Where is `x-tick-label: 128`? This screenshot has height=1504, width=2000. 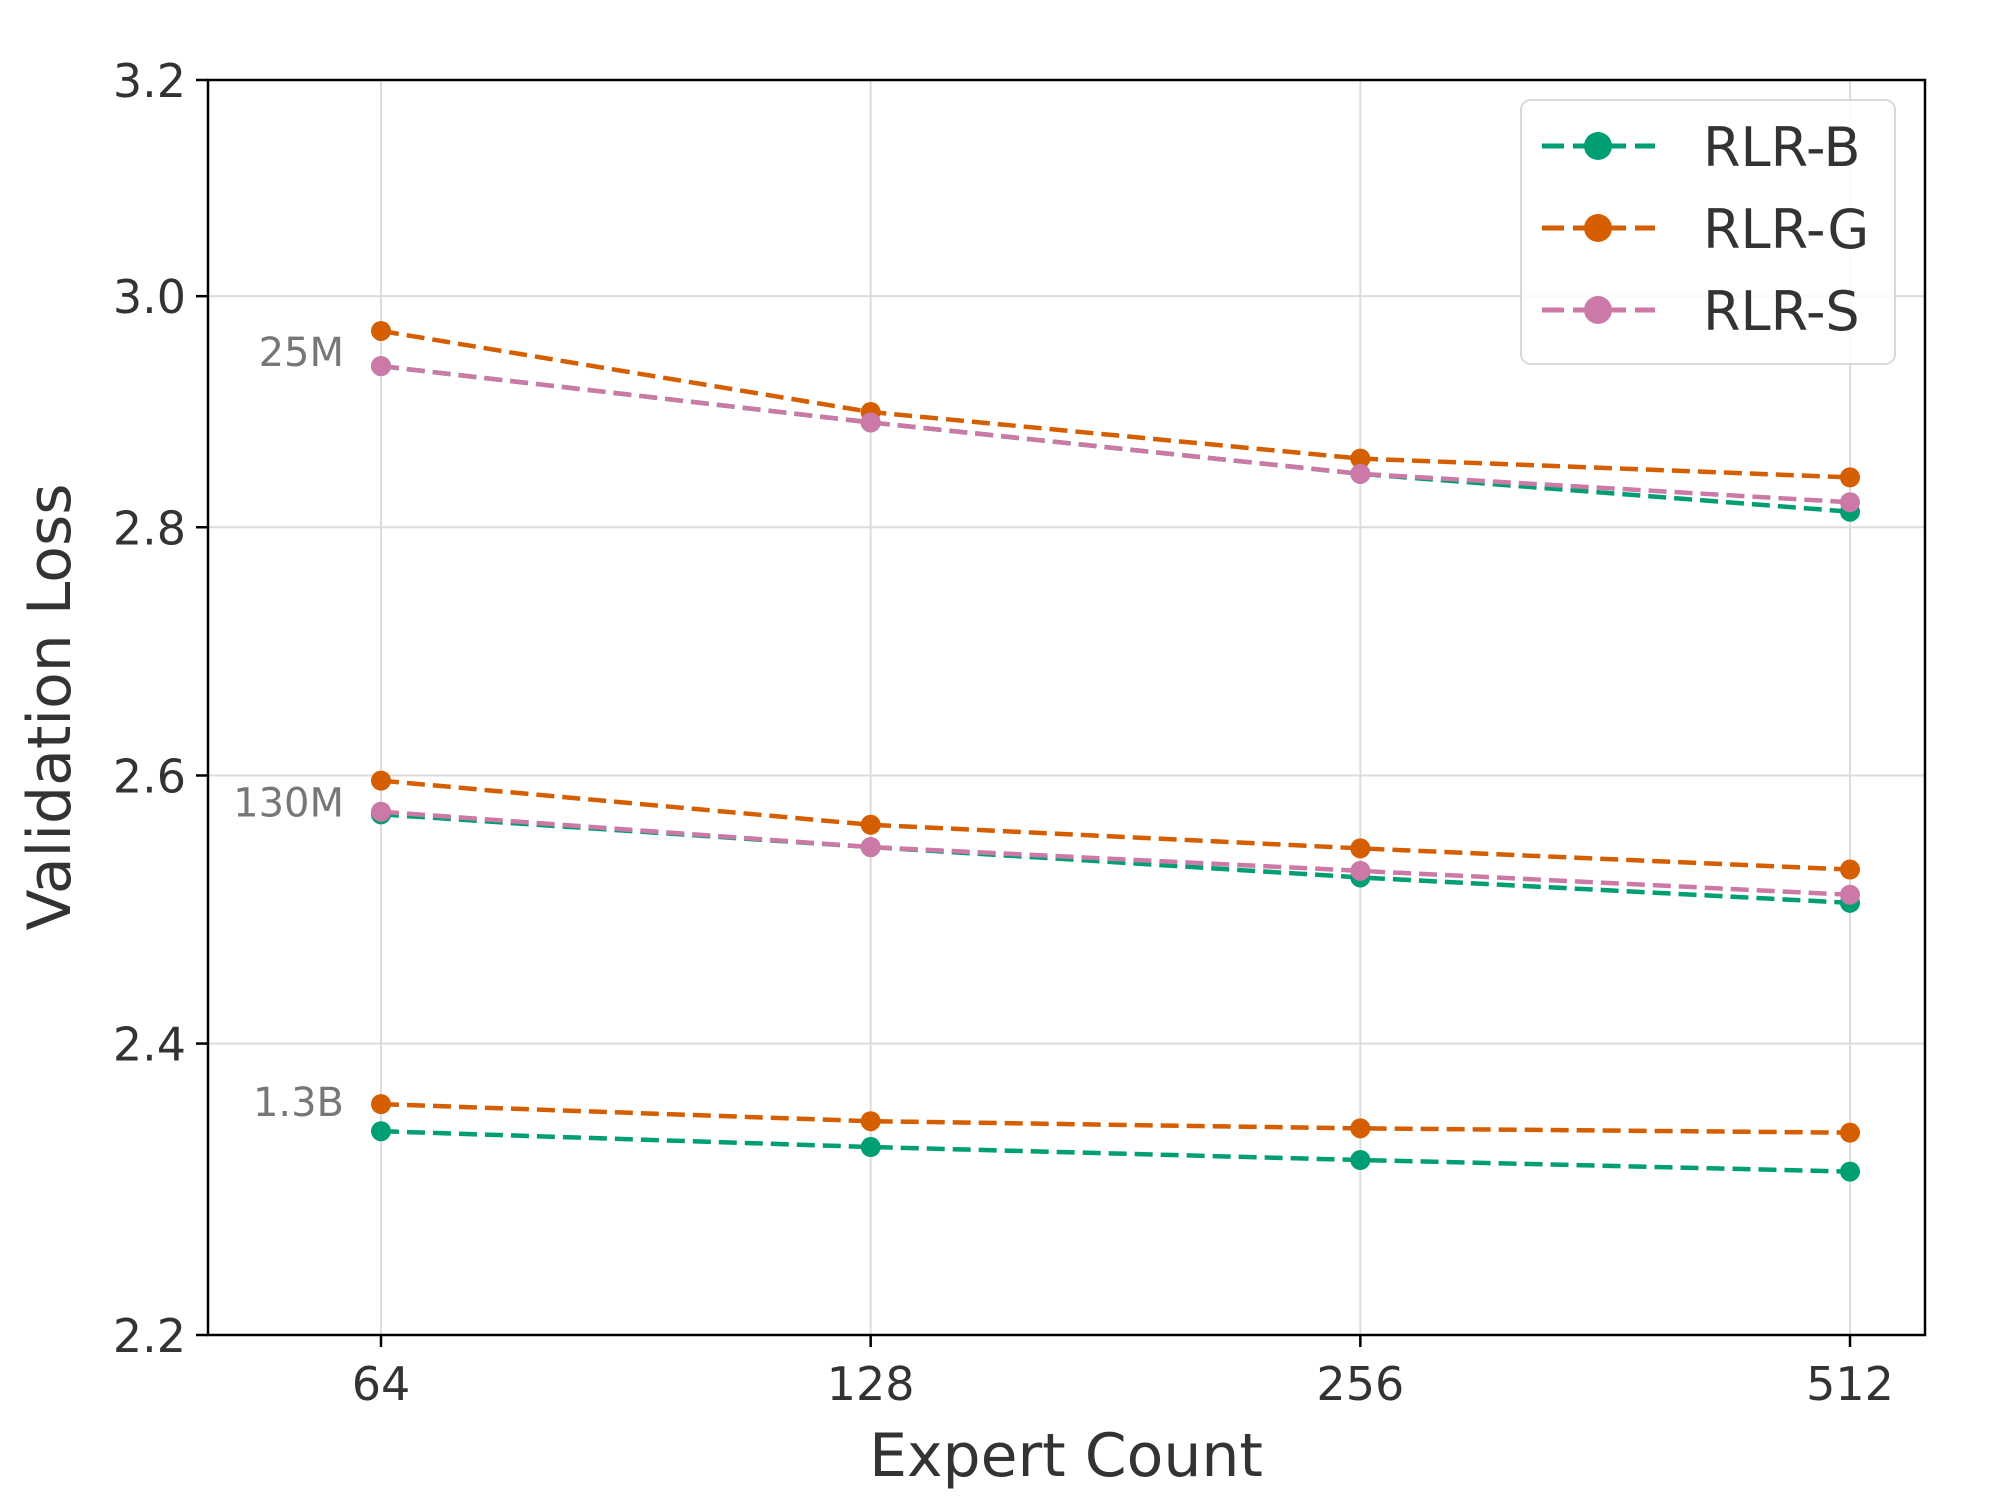 x-tick-label: 128 is located at coordinates (871, 1384).